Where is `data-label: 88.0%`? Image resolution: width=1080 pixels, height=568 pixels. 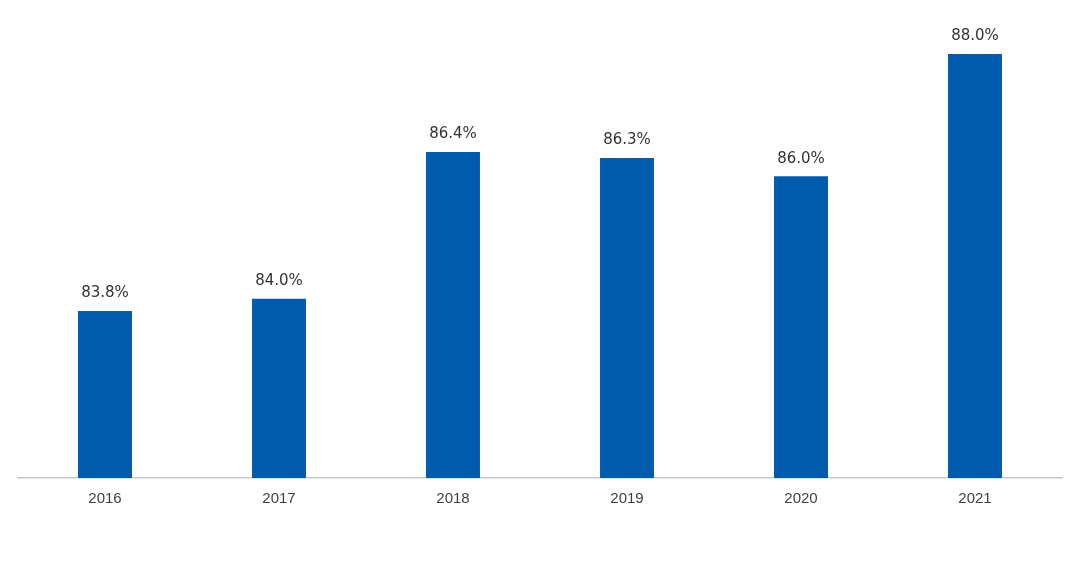 data-label: 88.0% is located at coordinates (975, 35).